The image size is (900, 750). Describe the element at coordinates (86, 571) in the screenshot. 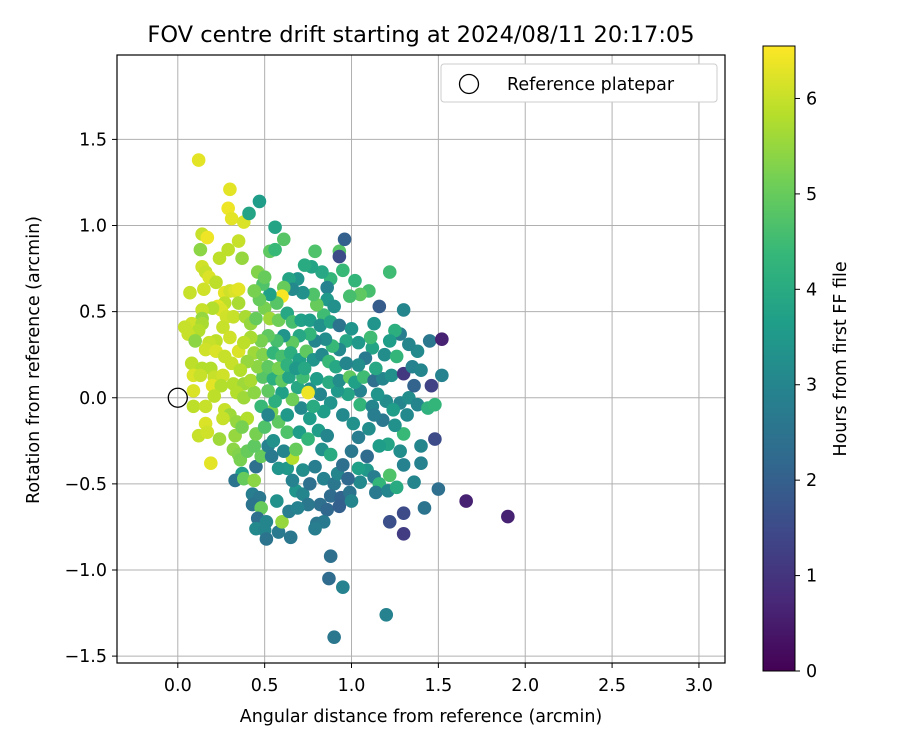

I see `y-tick-label: −1.0` at that location.